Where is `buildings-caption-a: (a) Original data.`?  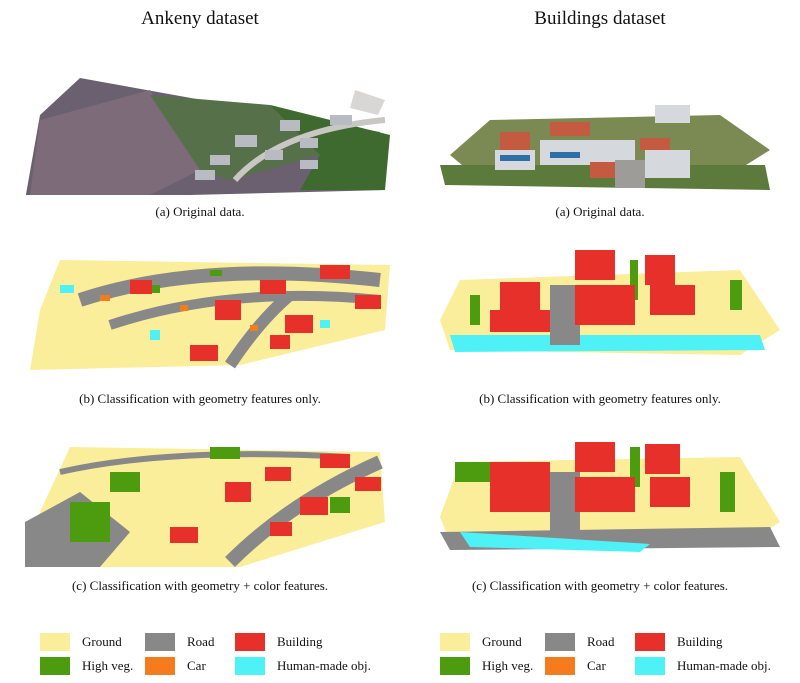 buildings-caption-a: (a) Original data. is located at coordinates (600, 211).